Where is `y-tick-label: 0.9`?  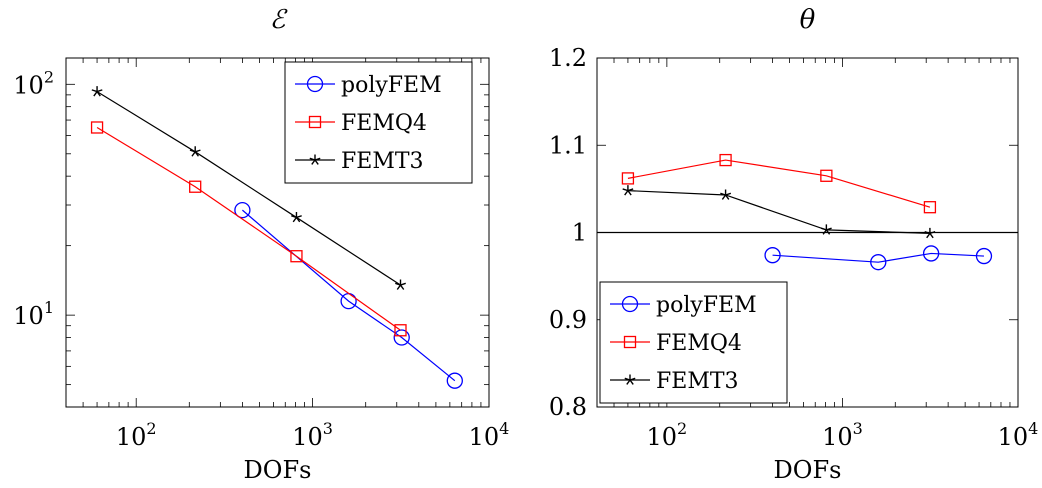
y-tick-label: 0.9 is located at coordinates (568, 320).